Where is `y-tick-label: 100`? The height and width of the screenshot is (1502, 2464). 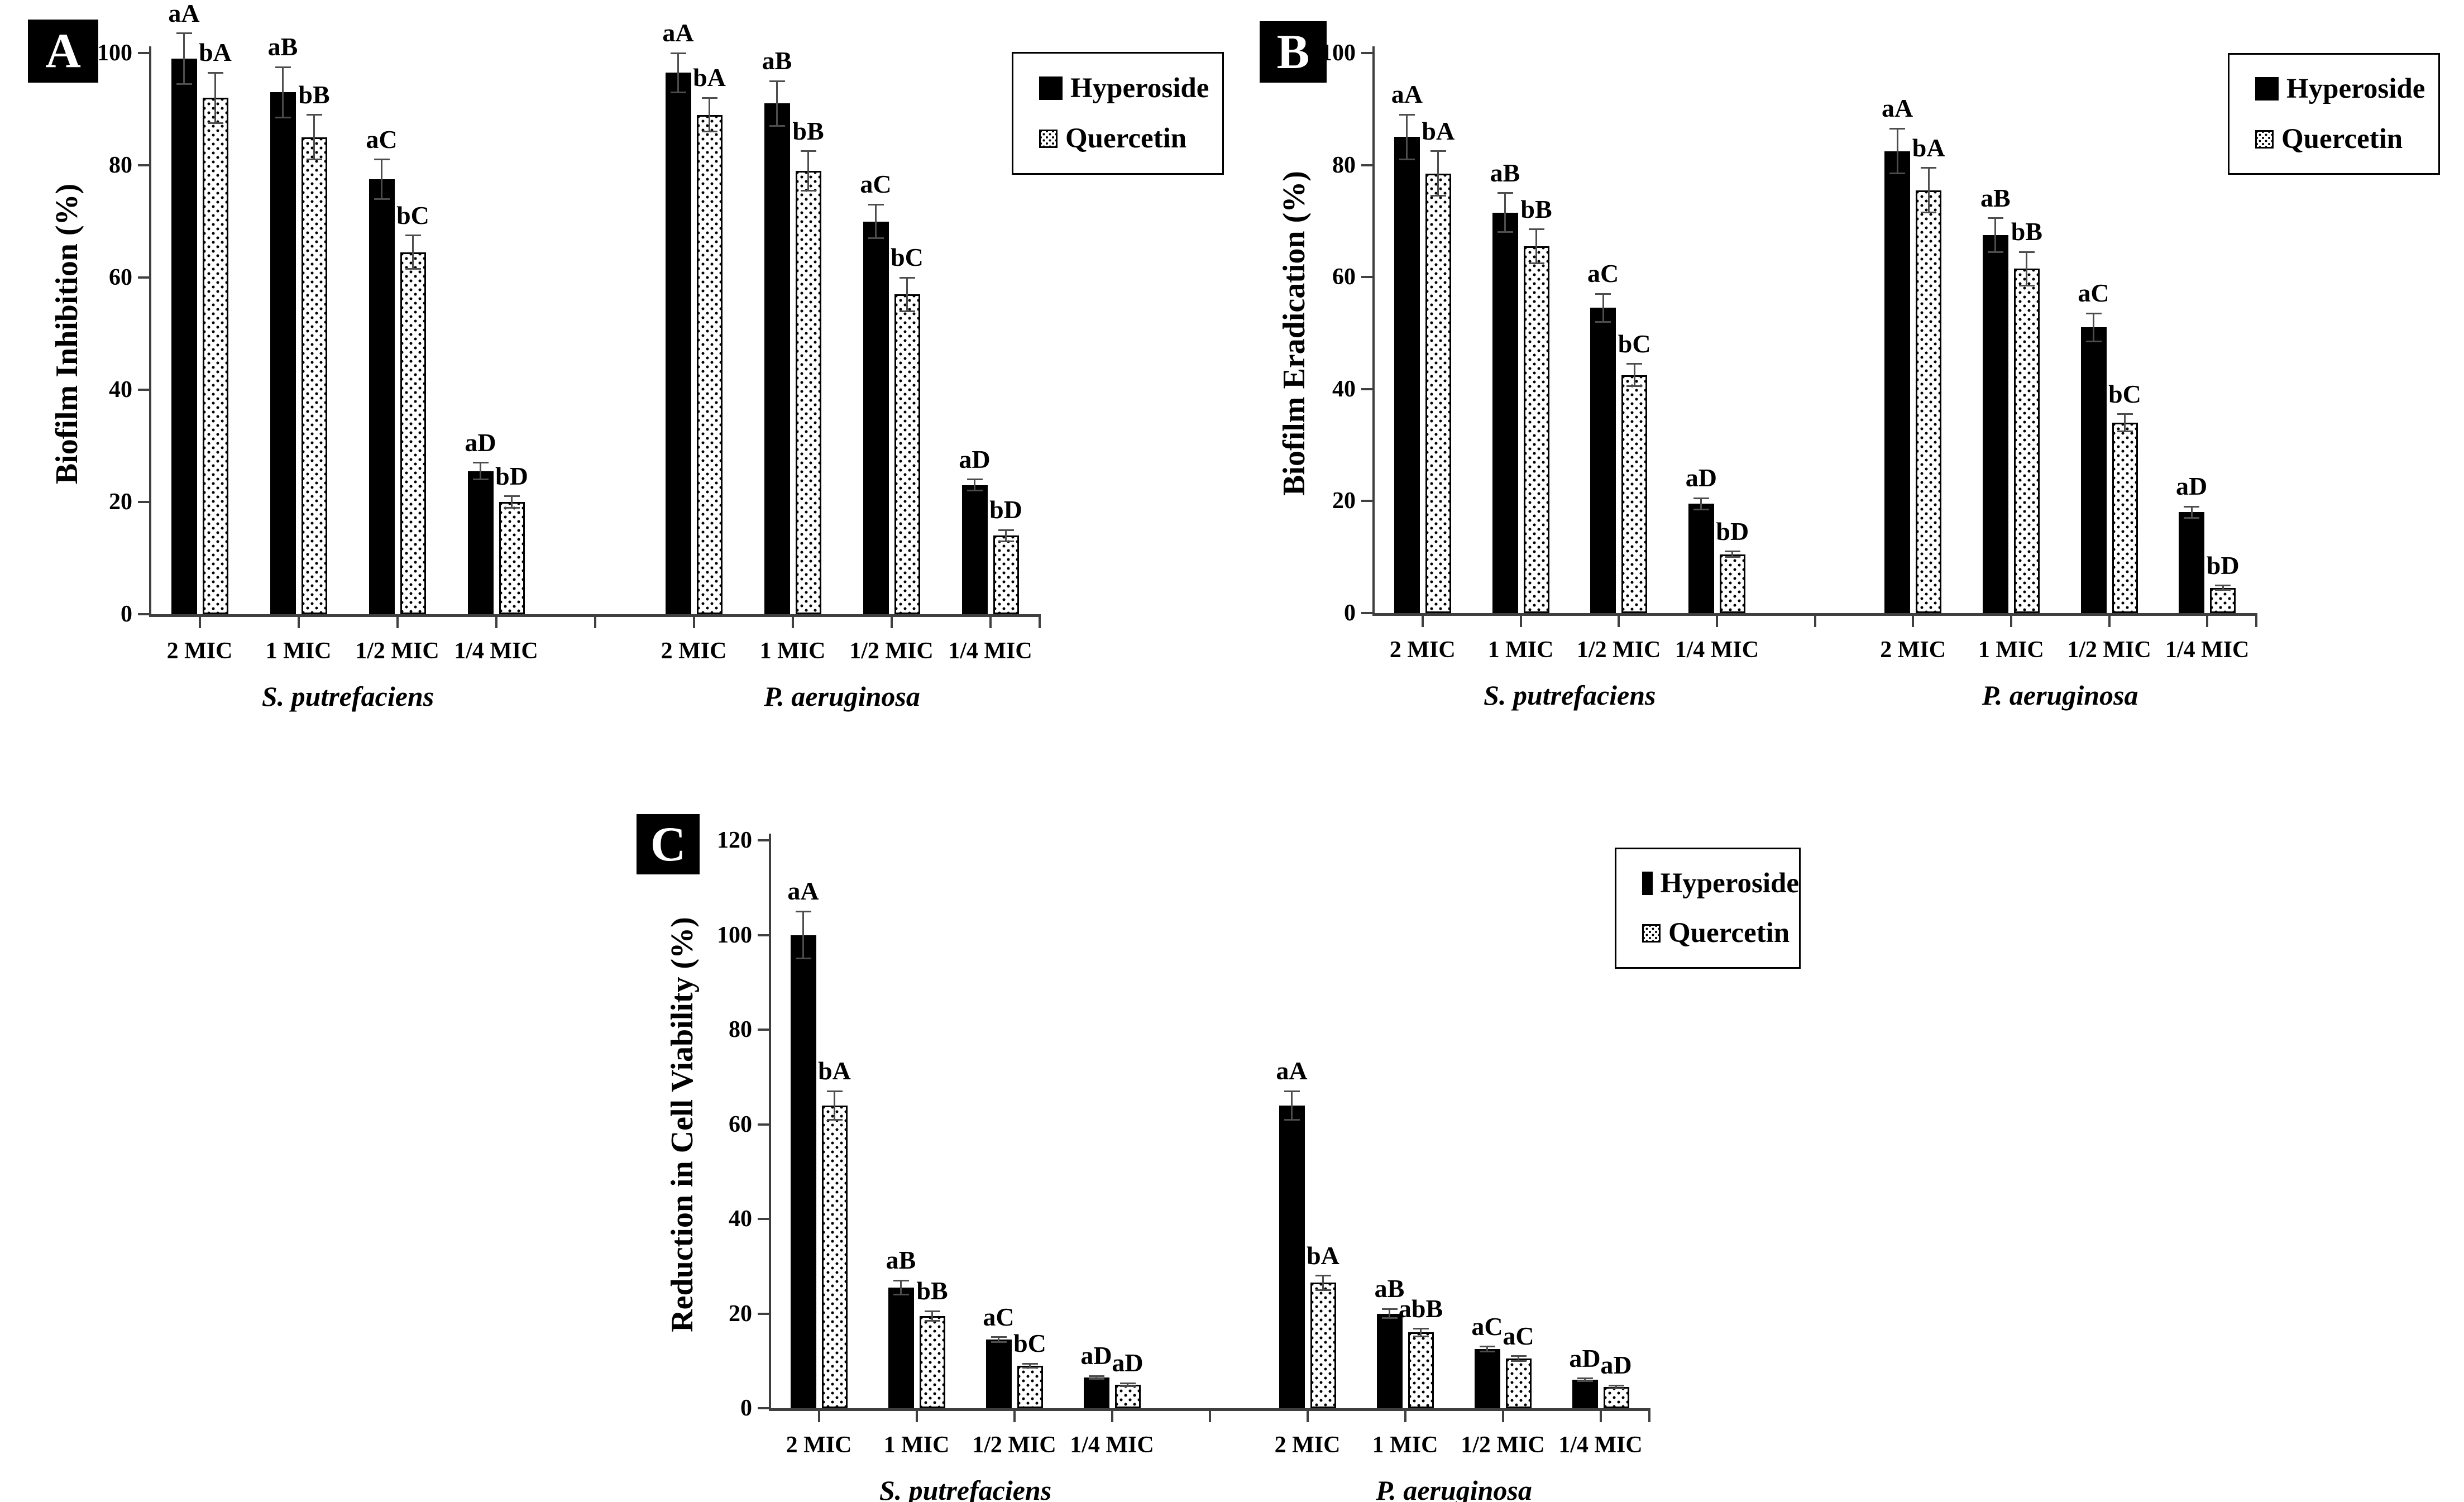 y-tick-label: 100 is located at coordinates (1338, 53).